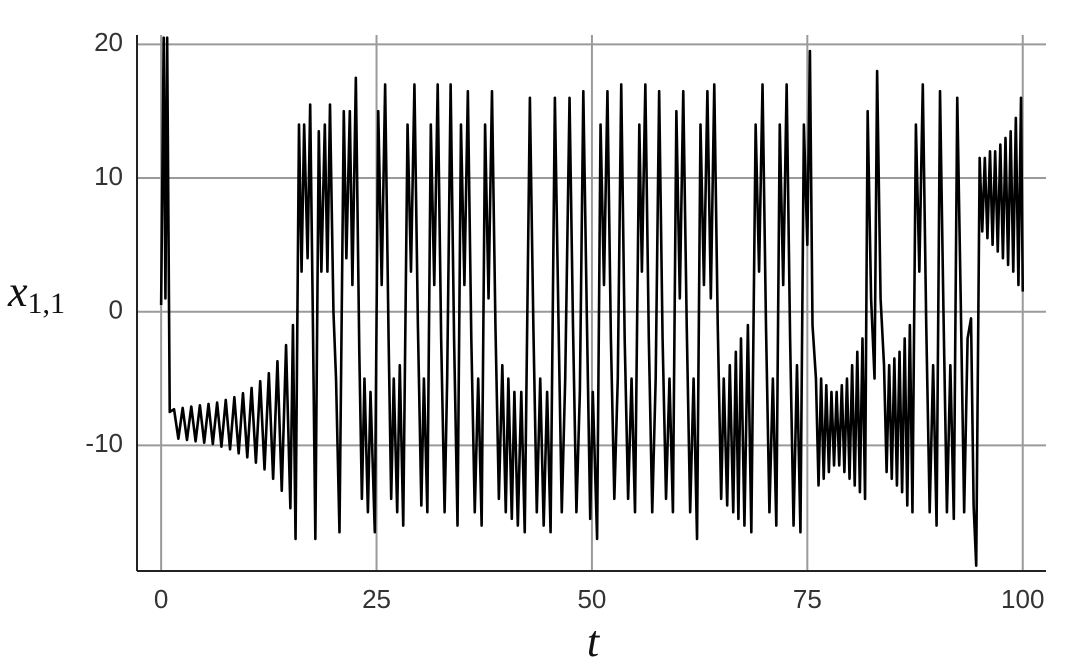 The width and height of the screenshot is (1080, 669). Describe the element at coordinates (104, 443) in the screenshot. I see `y-tick-label: -10` at that location.